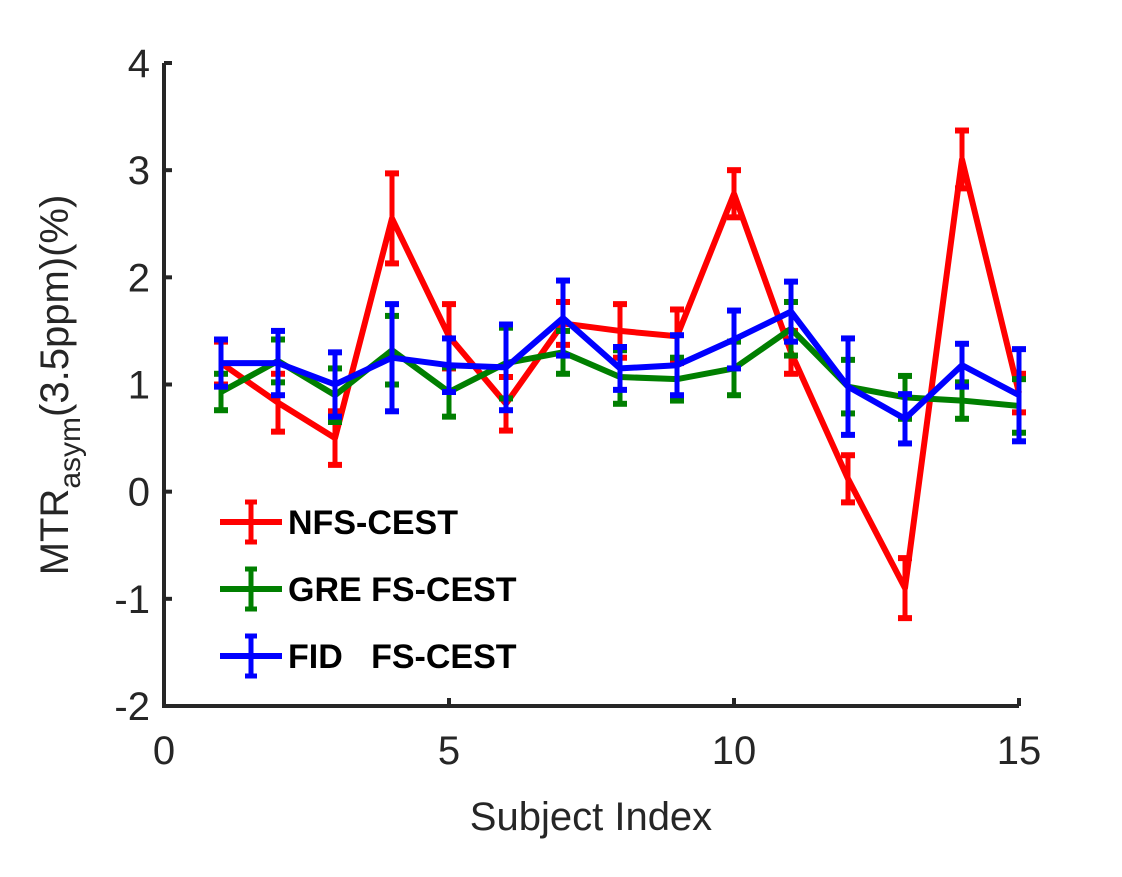  Describe the element at coordinates (449, 751) in the screenshot. I see `x-tick-label: 5` at that location.